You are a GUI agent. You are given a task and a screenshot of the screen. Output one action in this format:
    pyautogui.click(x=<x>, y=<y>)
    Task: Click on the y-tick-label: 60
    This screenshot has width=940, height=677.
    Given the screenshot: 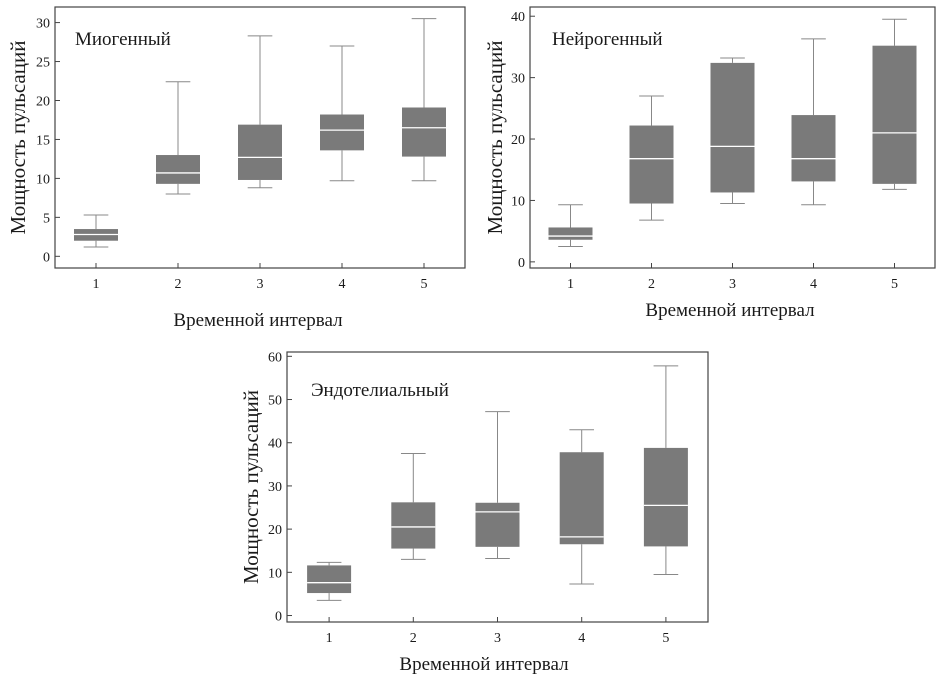 What is the action you would take?
    pyautogui.click(x=275, y=357)
    